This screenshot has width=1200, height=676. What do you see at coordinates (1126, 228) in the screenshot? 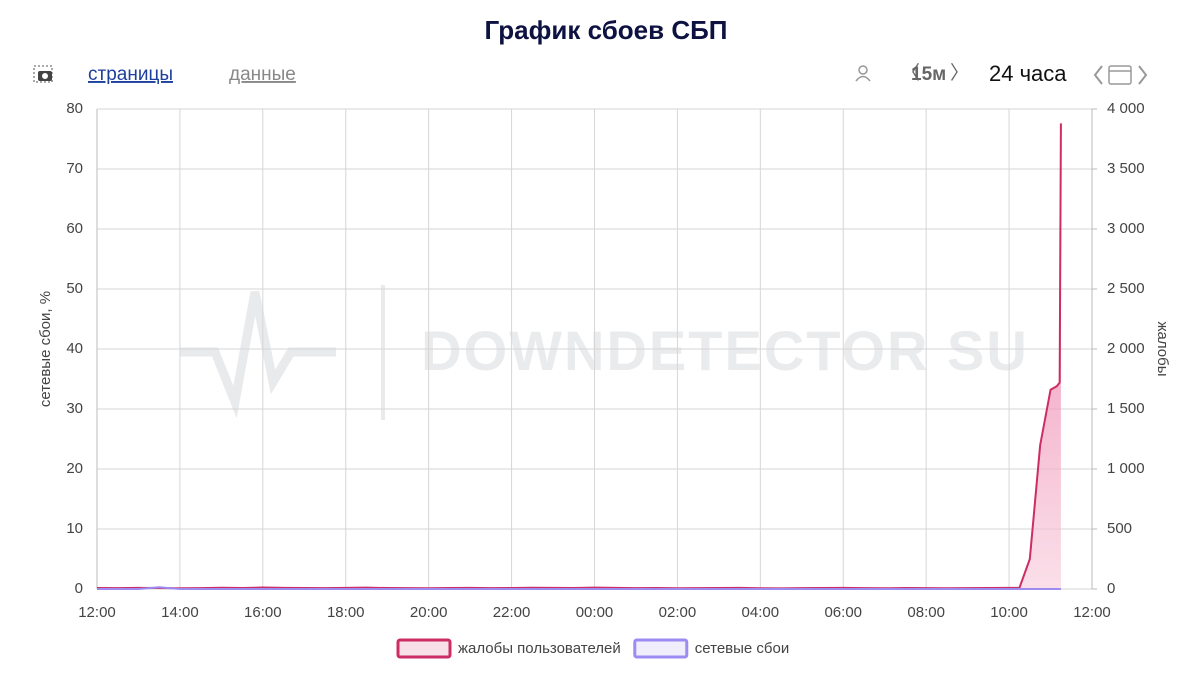
I see `y2-tick-label: 3 000` at bounding box center [1126, 228].